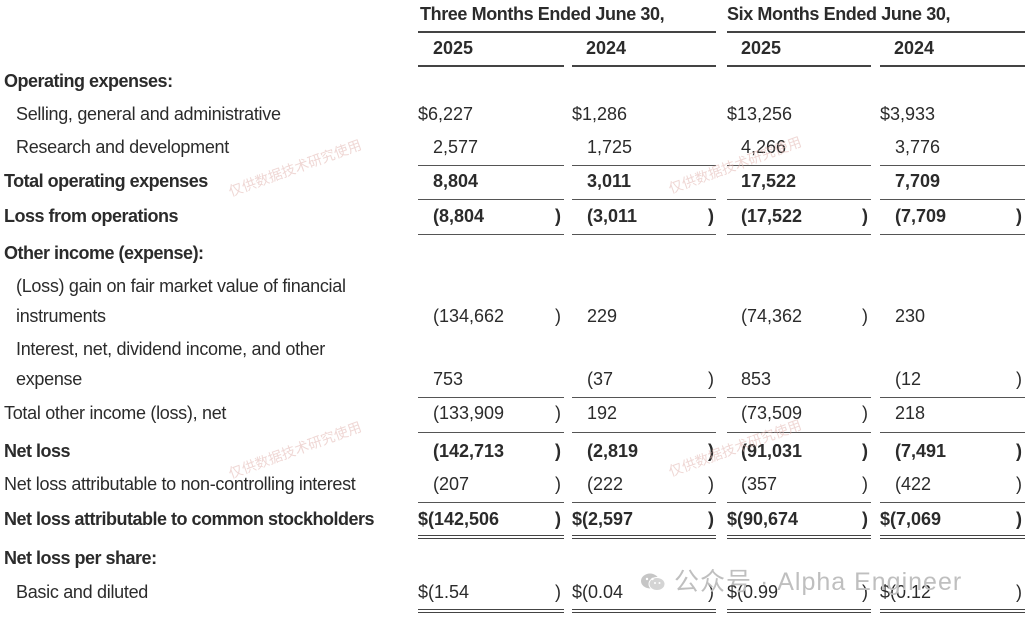  What do you see at coordinates (753, 592) in the screenshot?
I see `cell-eps-h2025: $(0.99` at bounding box center [753, 592].